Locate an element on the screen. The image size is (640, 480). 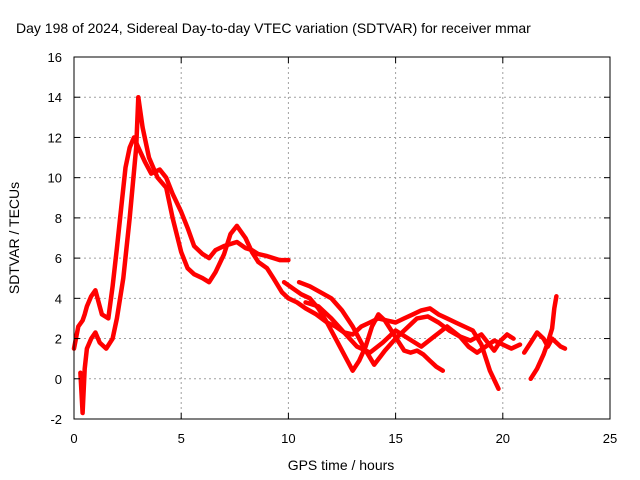
x-tick-label: 20 is located at coordinates (503, 438).